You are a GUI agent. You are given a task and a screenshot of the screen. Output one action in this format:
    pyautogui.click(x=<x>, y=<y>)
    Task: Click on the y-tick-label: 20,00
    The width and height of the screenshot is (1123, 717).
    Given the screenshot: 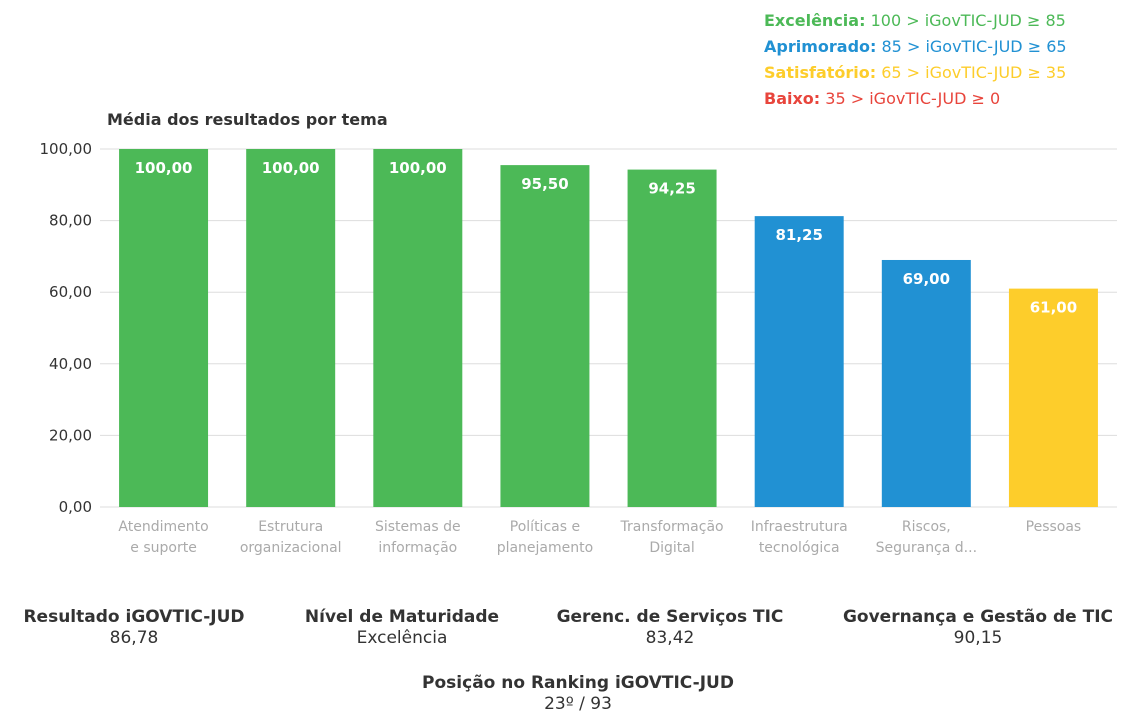 What is the action you would take?
    pyautogui.click(x=70, y=435)
    